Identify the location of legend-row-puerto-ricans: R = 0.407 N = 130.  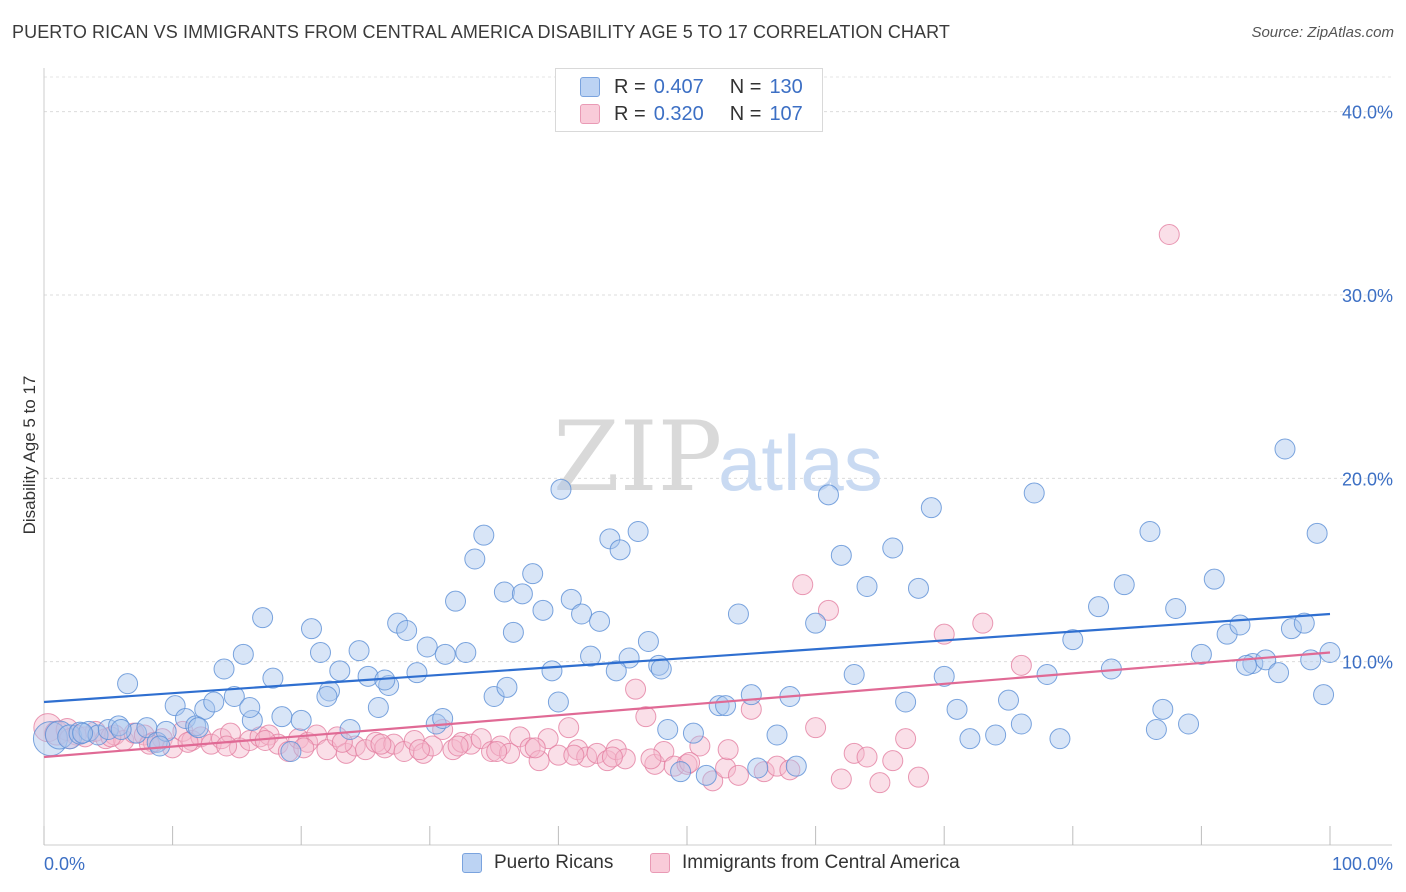
(691, 87).